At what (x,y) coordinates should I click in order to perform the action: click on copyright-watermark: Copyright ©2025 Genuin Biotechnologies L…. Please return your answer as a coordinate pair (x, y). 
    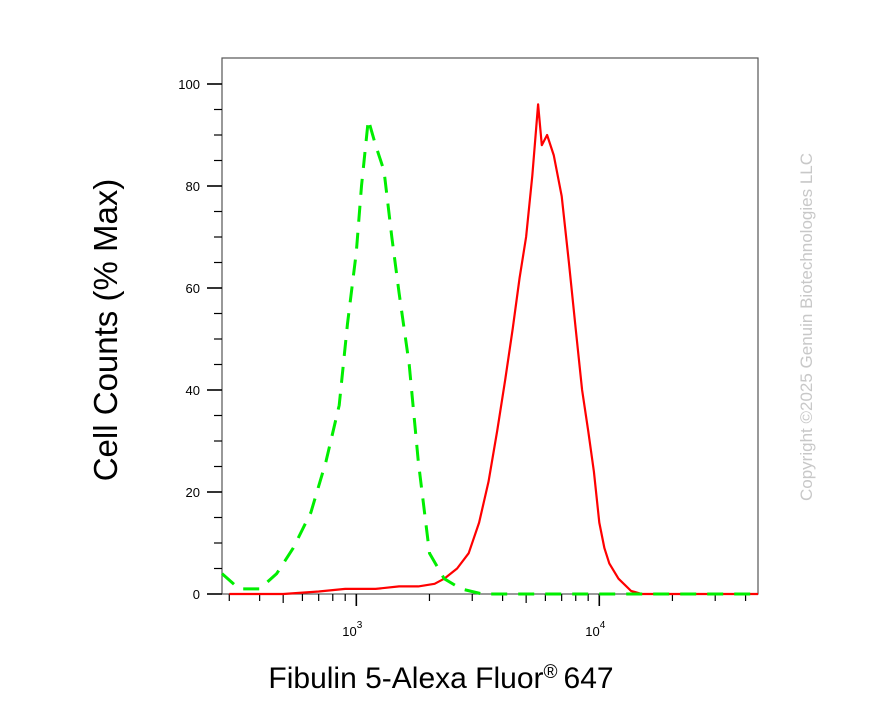
    Looking at the image, I should click on (806, 327).